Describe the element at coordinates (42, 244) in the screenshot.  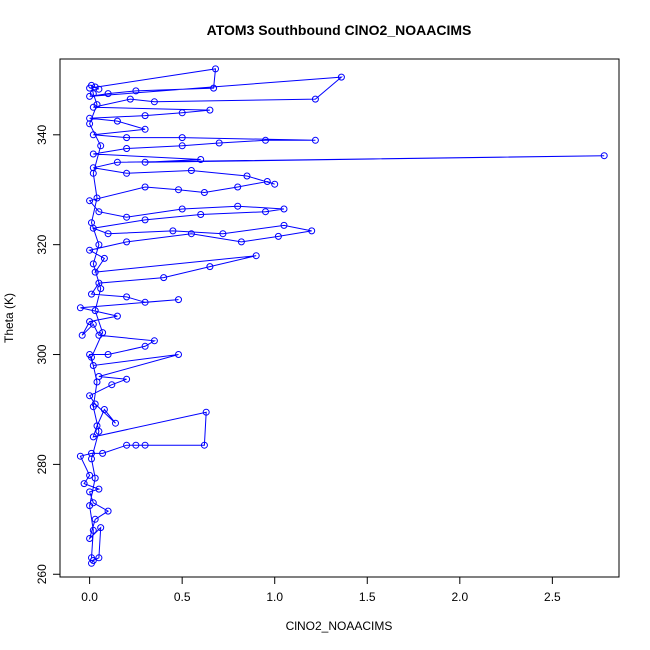
I see `y-tick-label: 320` at that location.